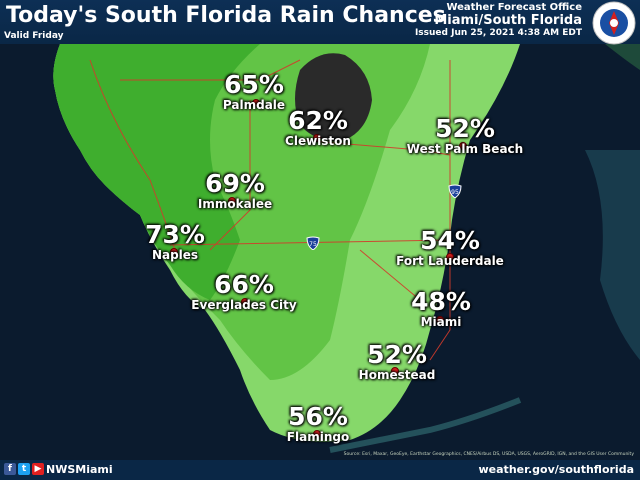  Describe the element at coordinates (318, 120) in the screenshot. I see `chance-value: 62%` at that location.